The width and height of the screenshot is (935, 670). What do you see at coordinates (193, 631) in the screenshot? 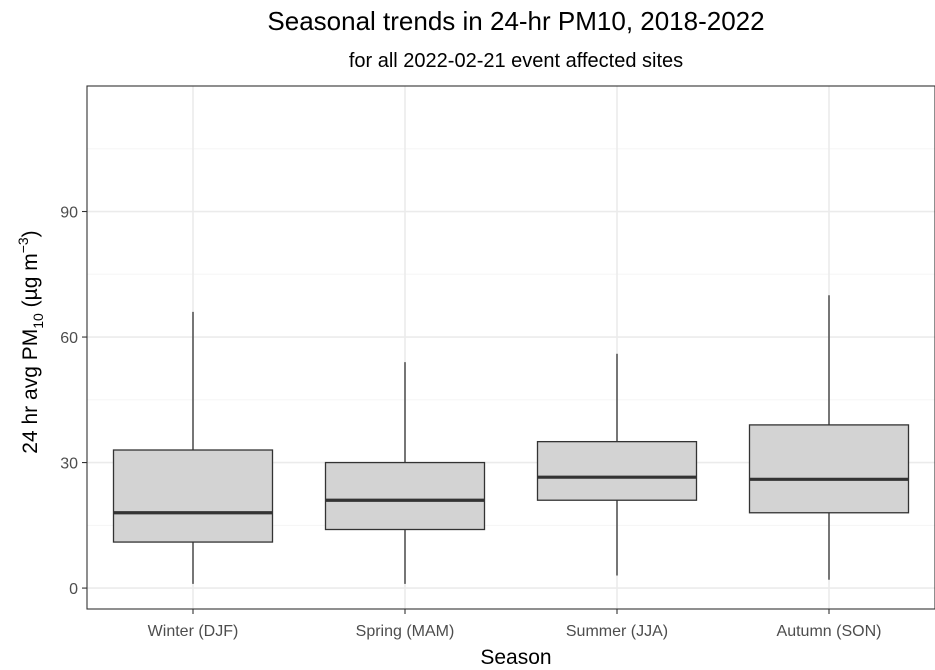
I see `x-tick-label: Winter (DJF)` at bounding box center [193, 631].